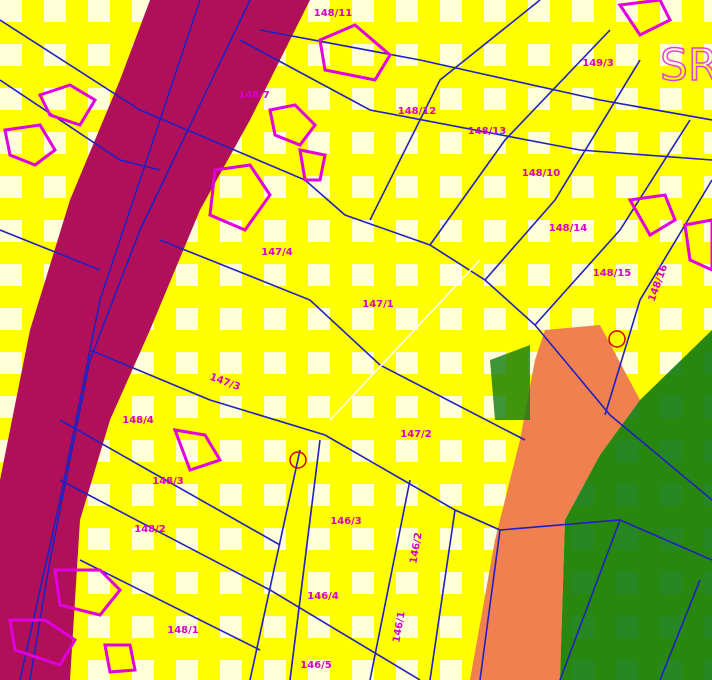 The width and height of the screenshot is (712, 680). Describe the element at coordinates (416, 548) in the screenshot. I see `parcel-label: 146/2` at that location.